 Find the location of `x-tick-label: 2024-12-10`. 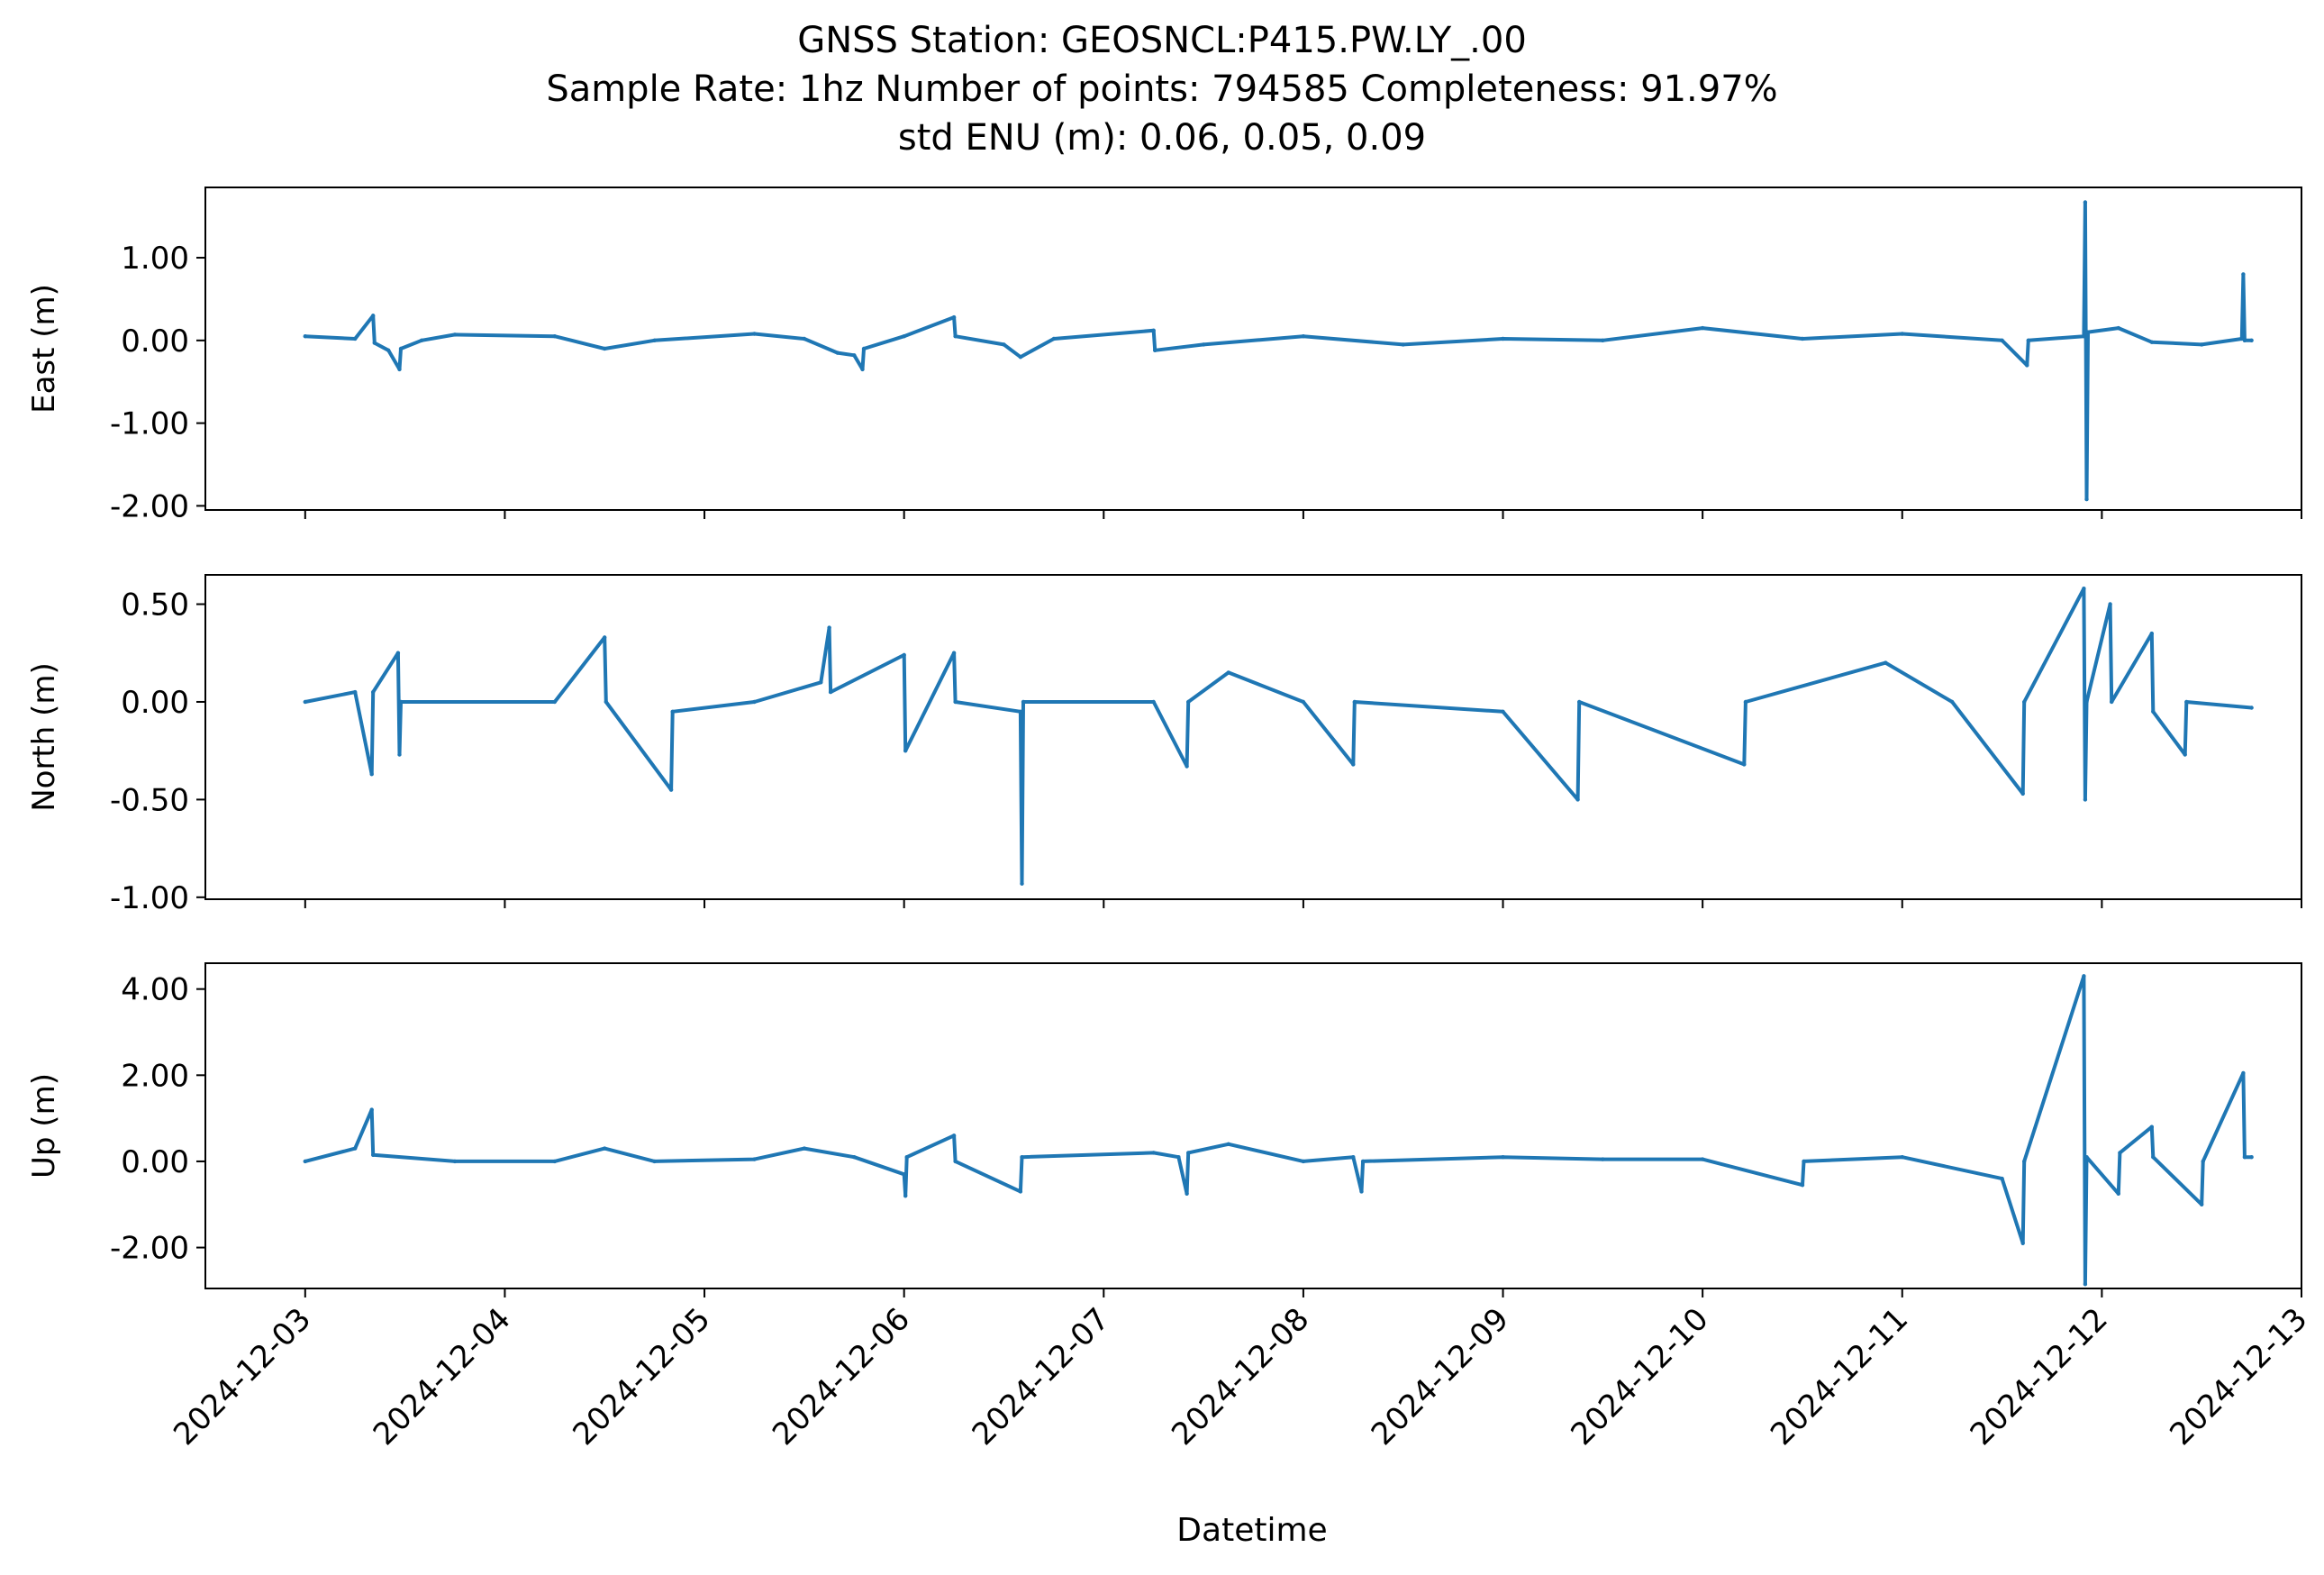

x-tick-label: 2024-12-10 is located at coordinates (1641, 1376).